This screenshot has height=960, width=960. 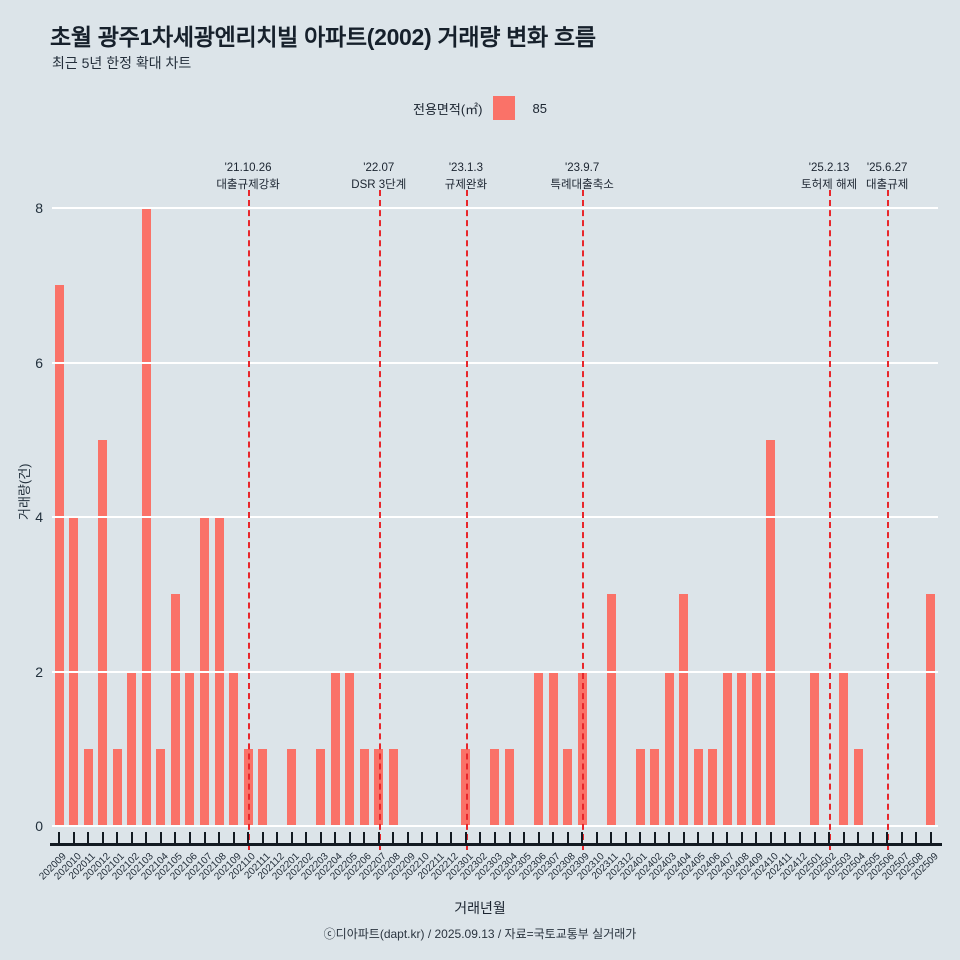 I want to click on event-name: DSR 3단계, so click(x=379, y=184).